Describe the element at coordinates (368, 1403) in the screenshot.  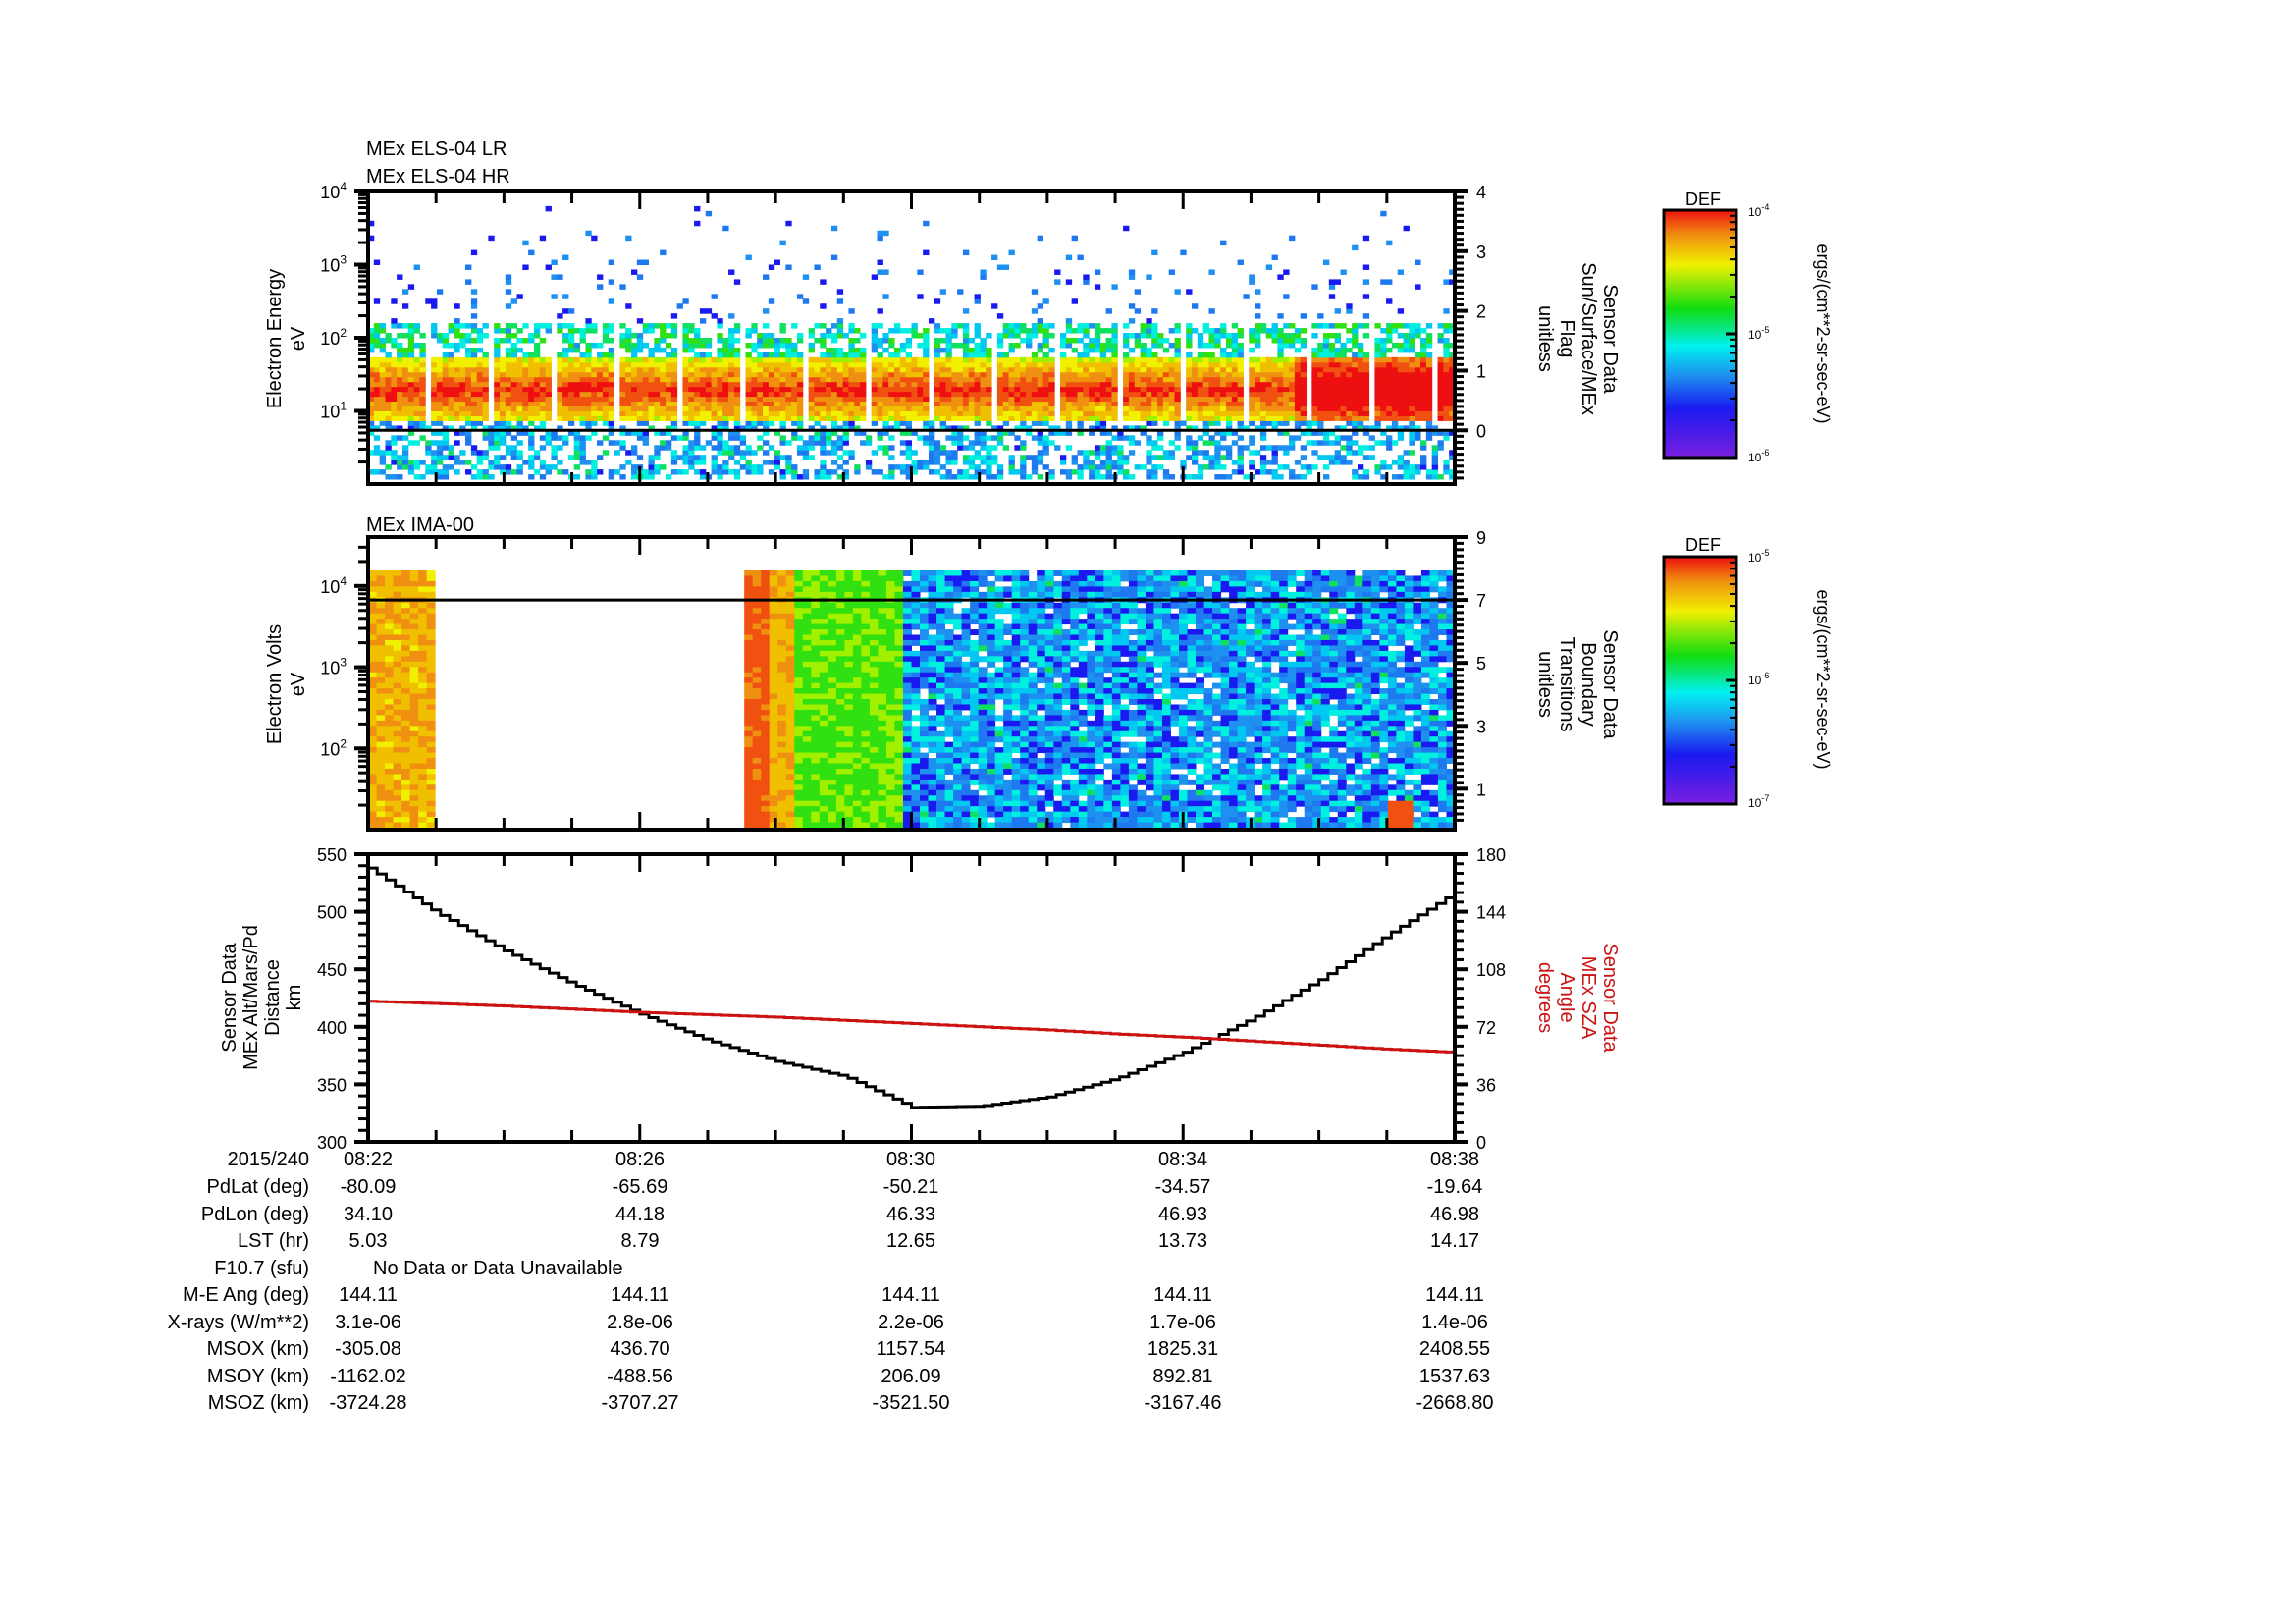
I see `ephemeris-value: -3724.28` at that location.